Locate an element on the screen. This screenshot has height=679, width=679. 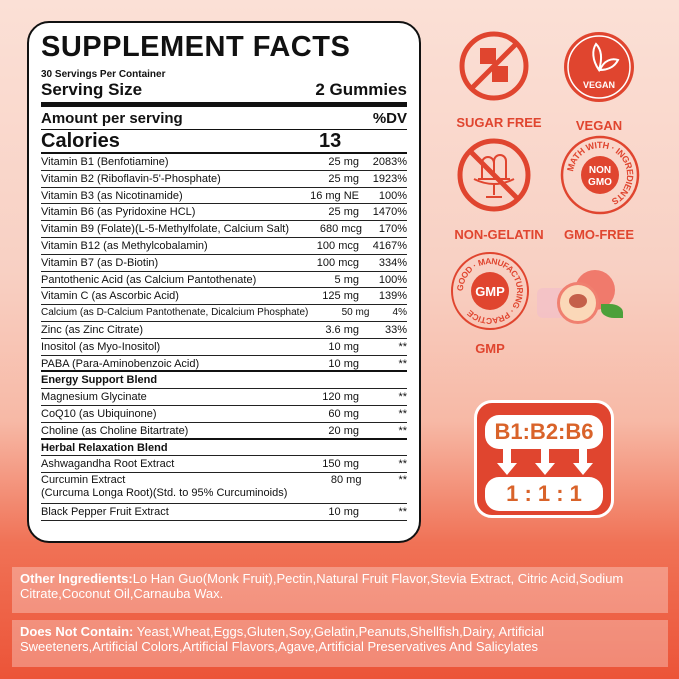
nutrient-name: Magnesium Glycinate is located at coordinates (94, 397).